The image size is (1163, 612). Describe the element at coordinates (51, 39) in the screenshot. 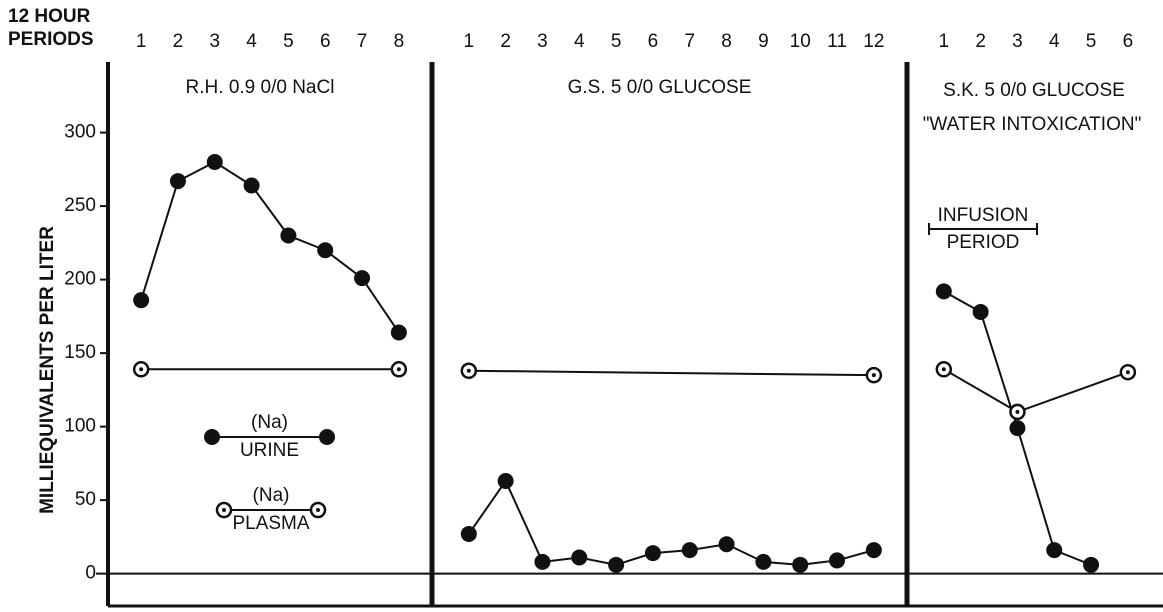

I see `x-axis-label: PERIODS` at that location.